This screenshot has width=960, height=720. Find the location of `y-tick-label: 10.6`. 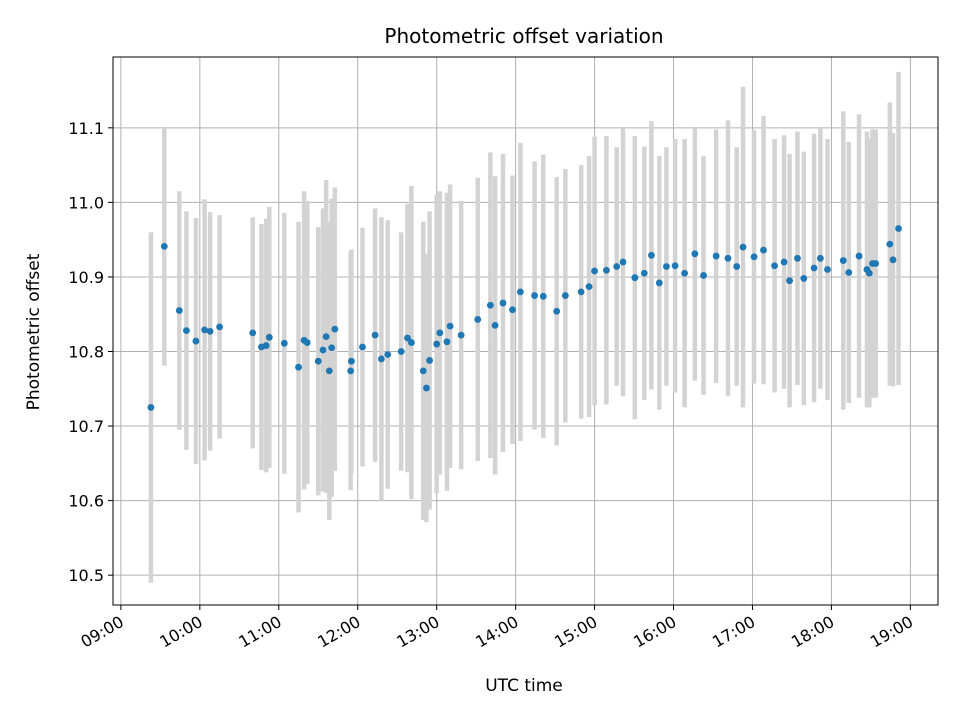

y-tick-label: 10.6 is located at coordinates (86, 501).